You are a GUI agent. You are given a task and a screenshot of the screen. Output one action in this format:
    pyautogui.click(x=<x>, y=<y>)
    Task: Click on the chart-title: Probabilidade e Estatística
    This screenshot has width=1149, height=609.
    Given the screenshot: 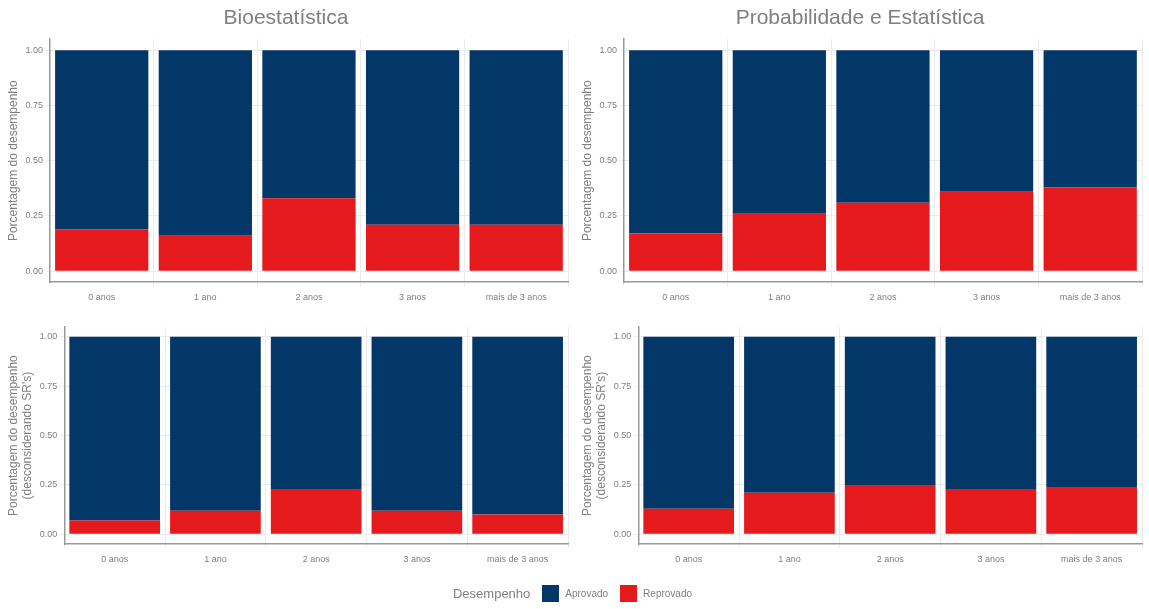 What is the action you would take?
    pyautogui.click(x=860, y=17)
    